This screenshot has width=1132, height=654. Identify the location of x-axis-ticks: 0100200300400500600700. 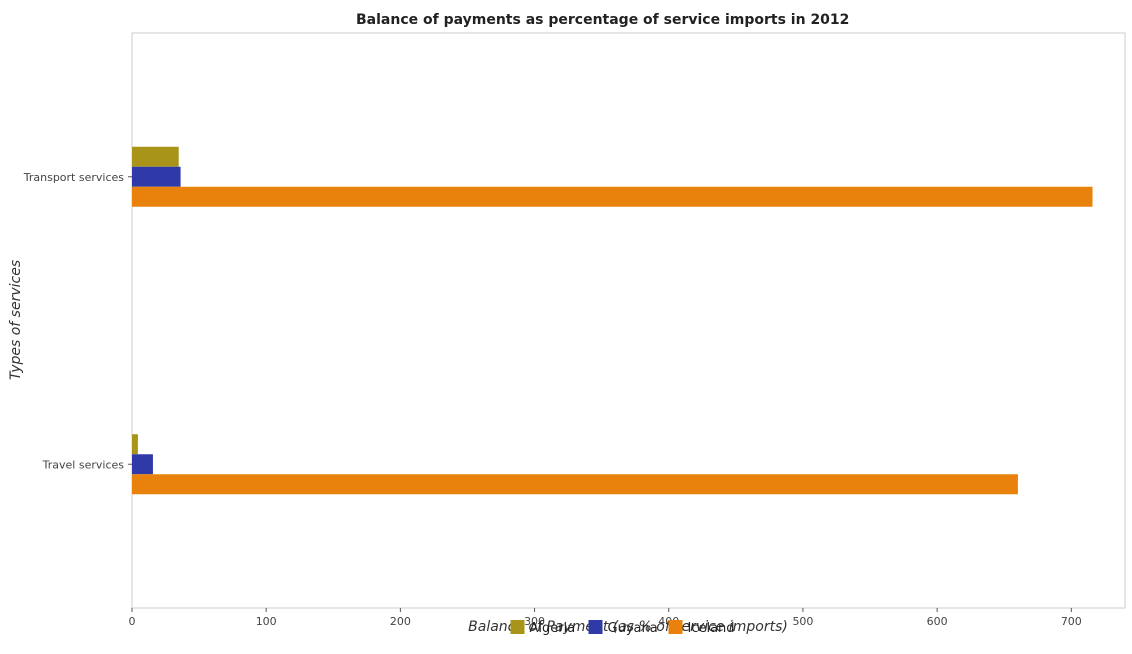
(605, 618).